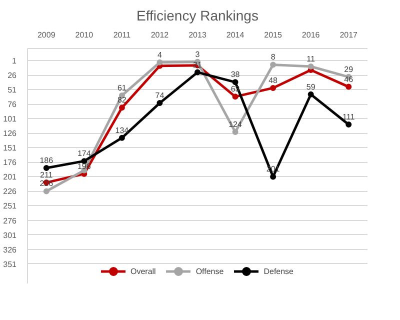 This screenshot has height=320, width=400. What do you see at coordinates (160, 95) in the screenshot?
I see `data-label: 74` at bounding box center [160, 95].